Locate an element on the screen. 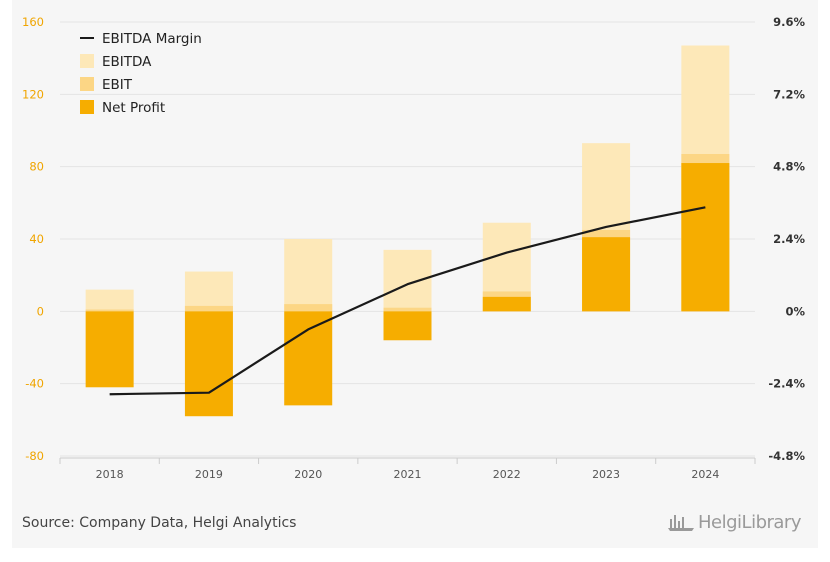 This screenshot has height=562, width=830. brand-logo: HelgiLibrary is located at coordinates (734, 522).